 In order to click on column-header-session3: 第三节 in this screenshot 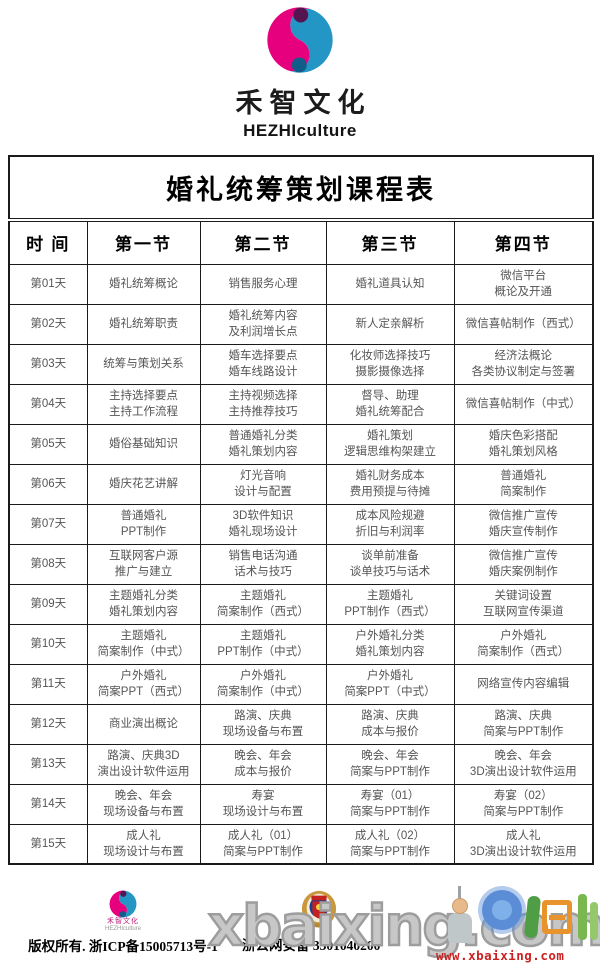, I will do `click(390, 242)`.